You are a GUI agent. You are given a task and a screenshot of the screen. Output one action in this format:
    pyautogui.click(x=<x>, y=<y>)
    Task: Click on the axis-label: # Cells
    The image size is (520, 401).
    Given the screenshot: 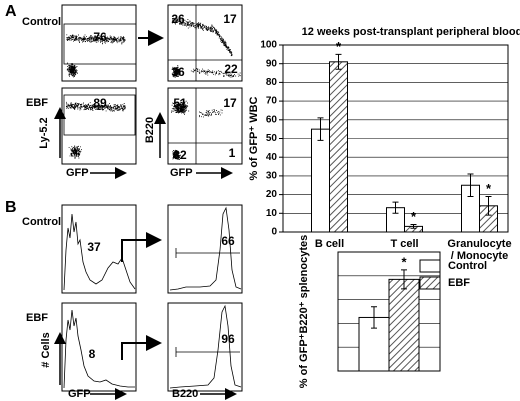 What is the action you would take?
    pyautogui.click(x=46, y=349)
    